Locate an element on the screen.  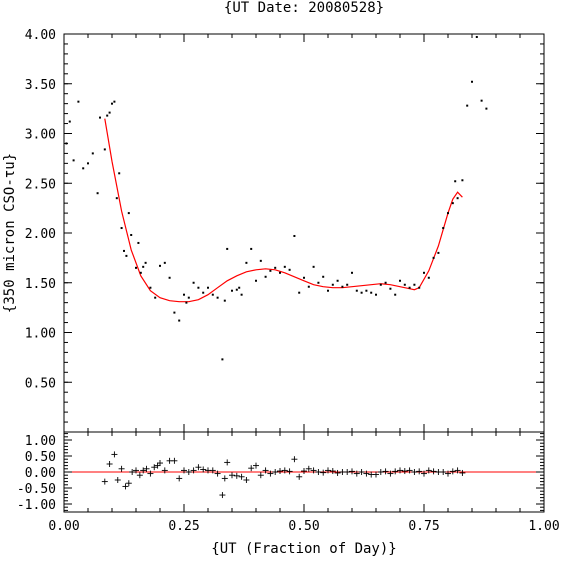
y-tick-label: 3.50 is located at coordinates (40, 85).